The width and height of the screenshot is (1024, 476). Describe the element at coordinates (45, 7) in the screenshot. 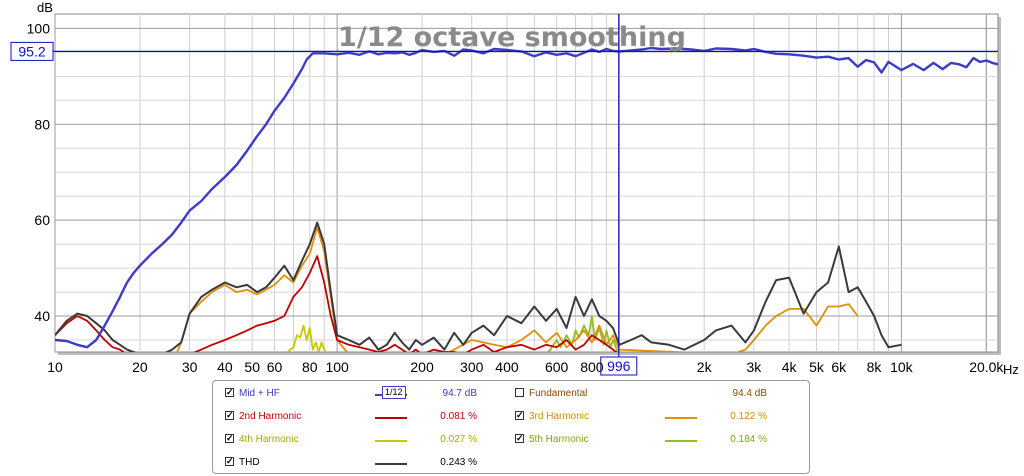

I see `y-axis-unit: dB` at that location.